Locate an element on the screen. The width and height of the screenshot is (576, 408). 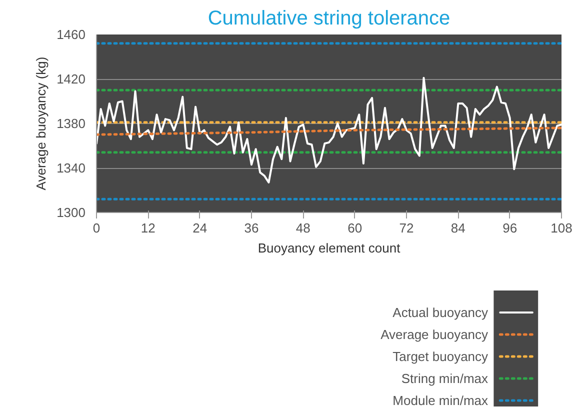
legend-label: String min/max is located at coordinates (445, 378).